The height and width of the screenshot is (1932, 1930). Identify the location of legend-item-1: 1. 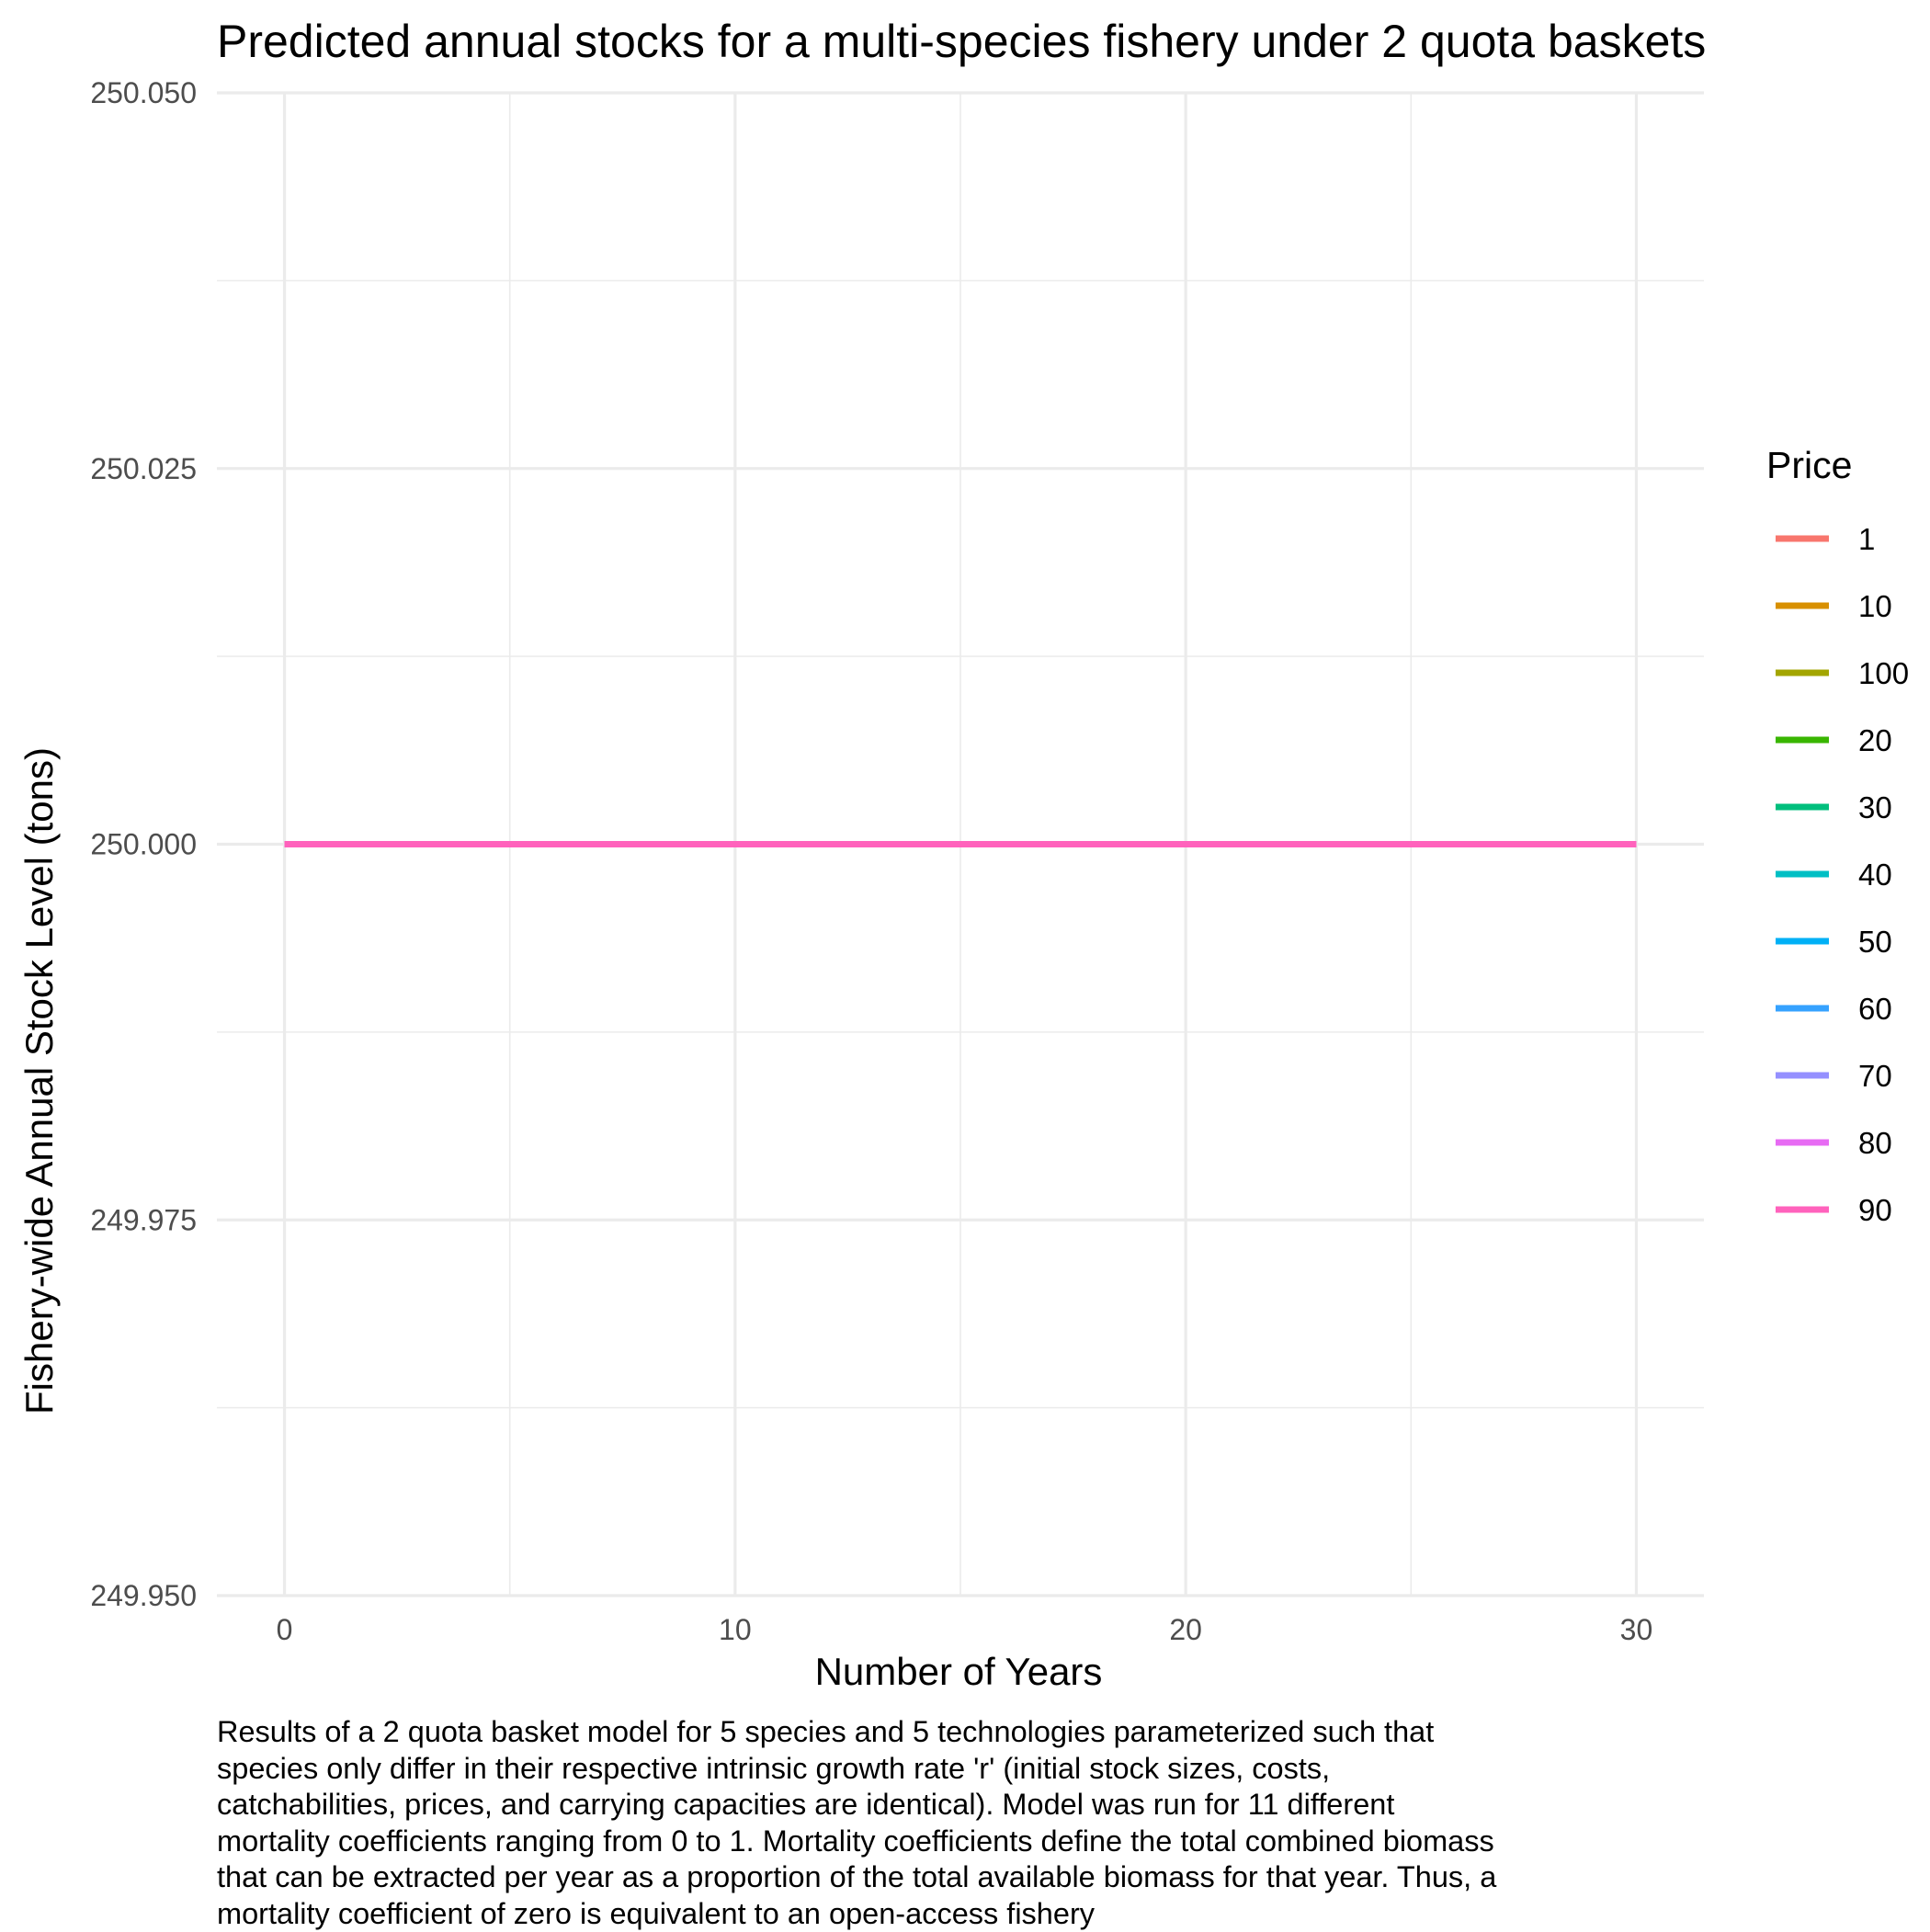
(1826, 539).